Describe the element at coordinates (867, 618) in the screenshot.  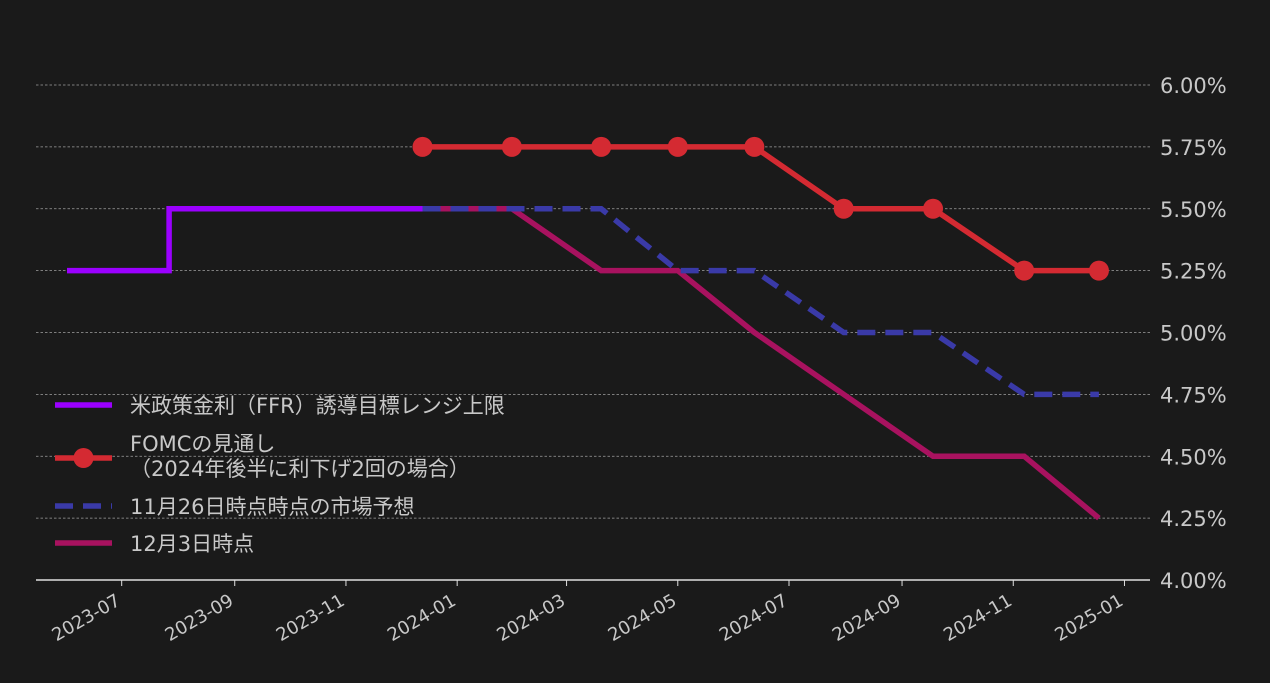
I see `x-tick-label-7: 2024-09` at that location.